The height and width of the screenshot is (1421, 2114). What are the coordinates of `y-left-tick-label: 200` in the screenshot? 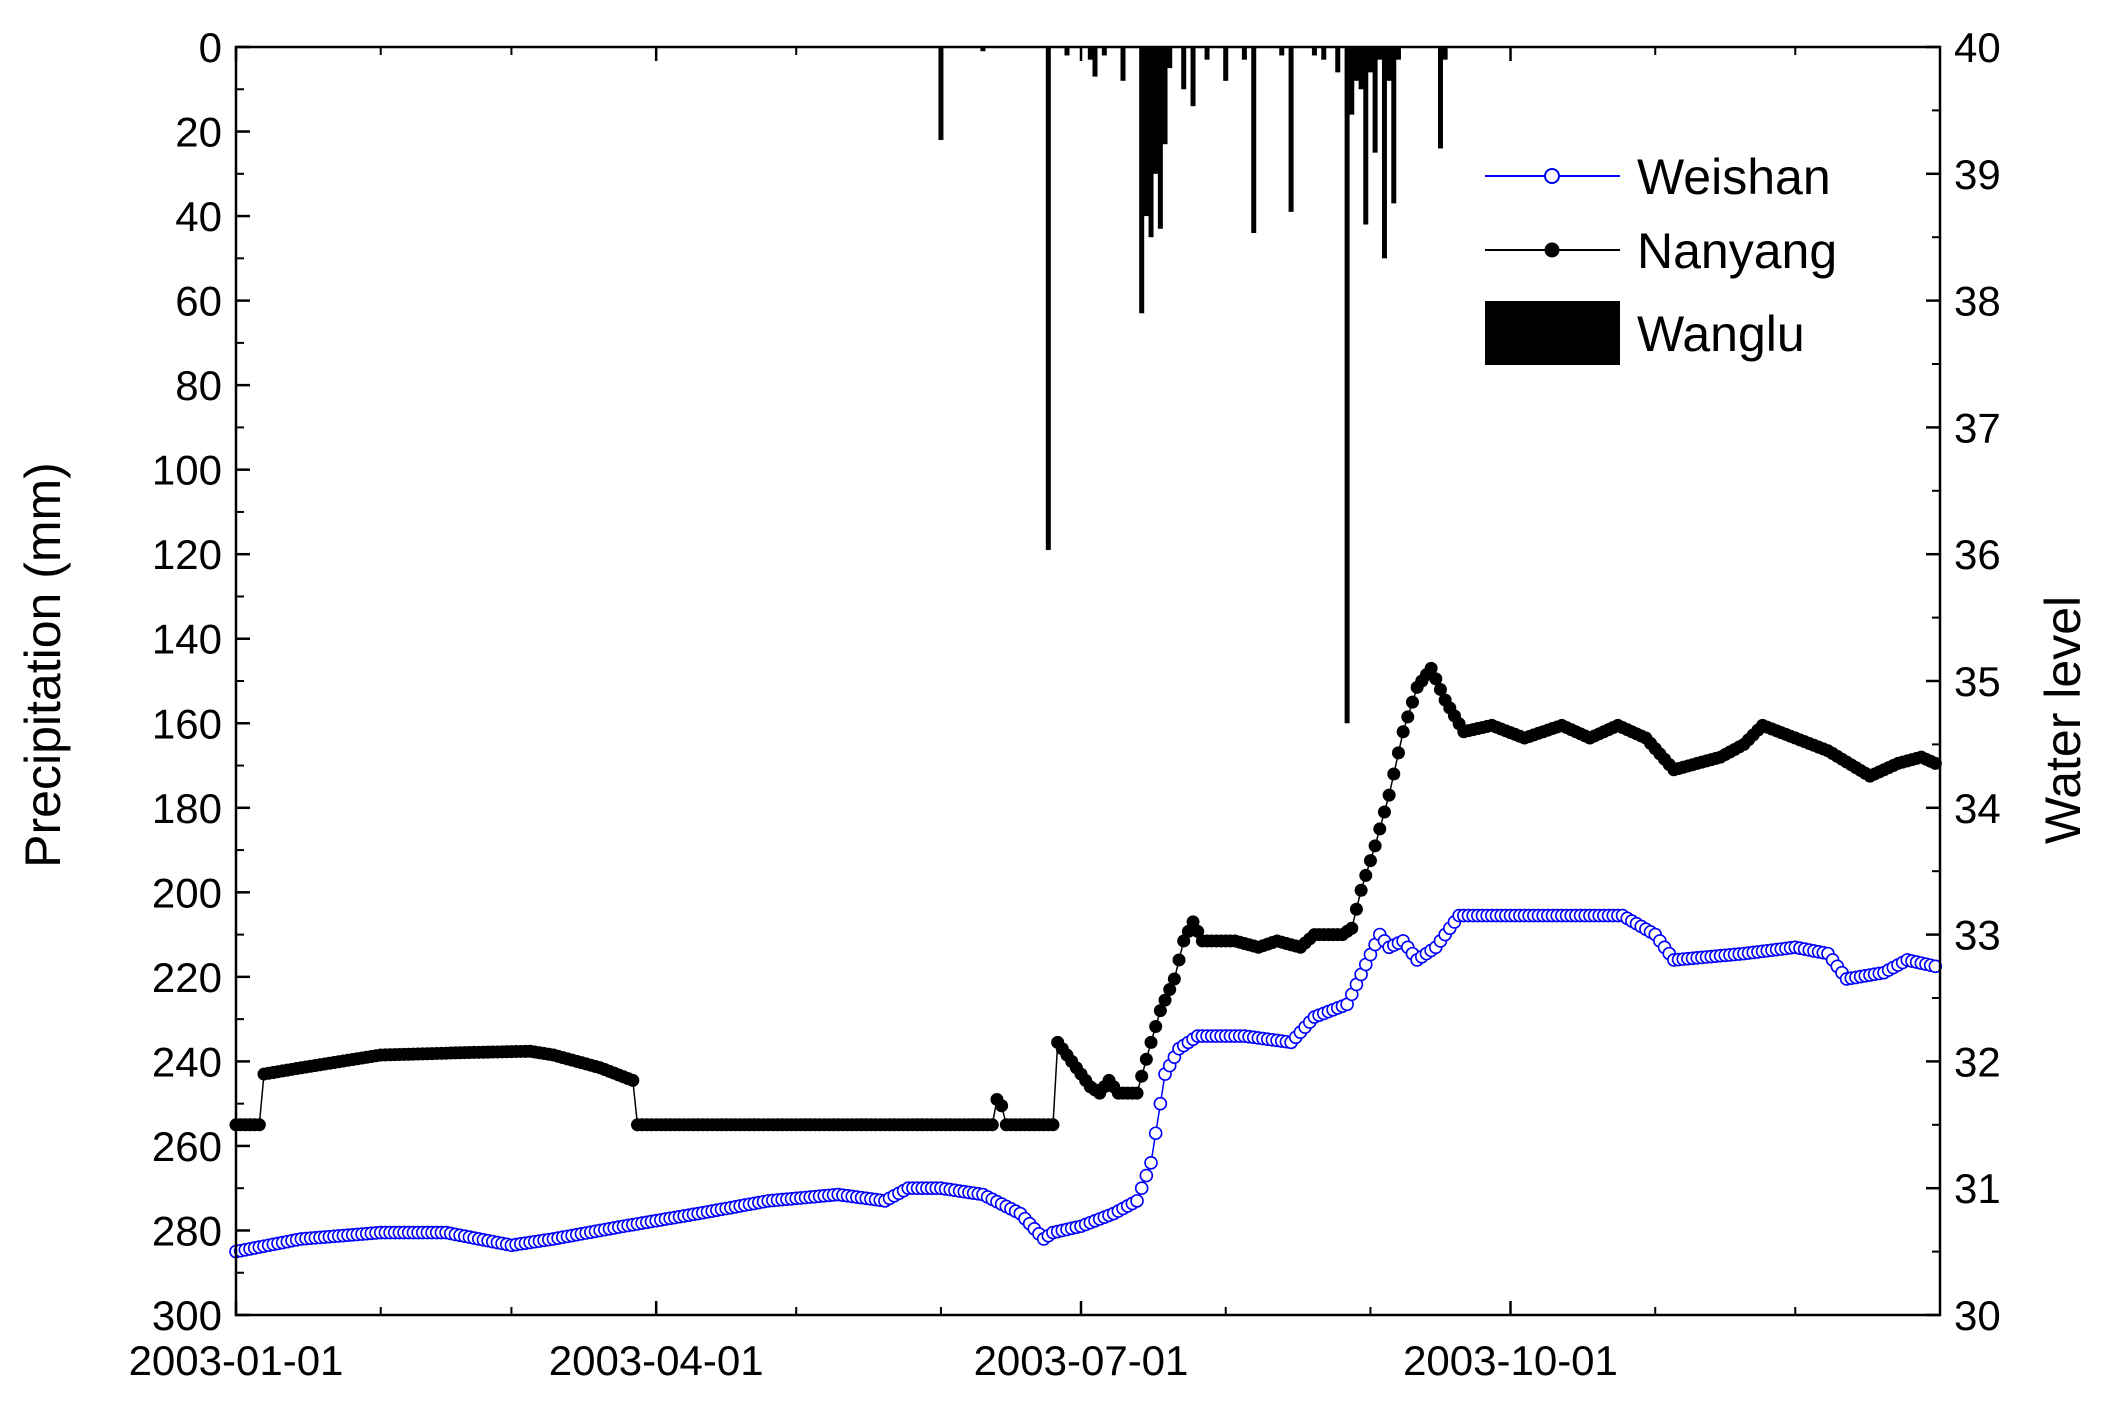 It's located at (187, 892).